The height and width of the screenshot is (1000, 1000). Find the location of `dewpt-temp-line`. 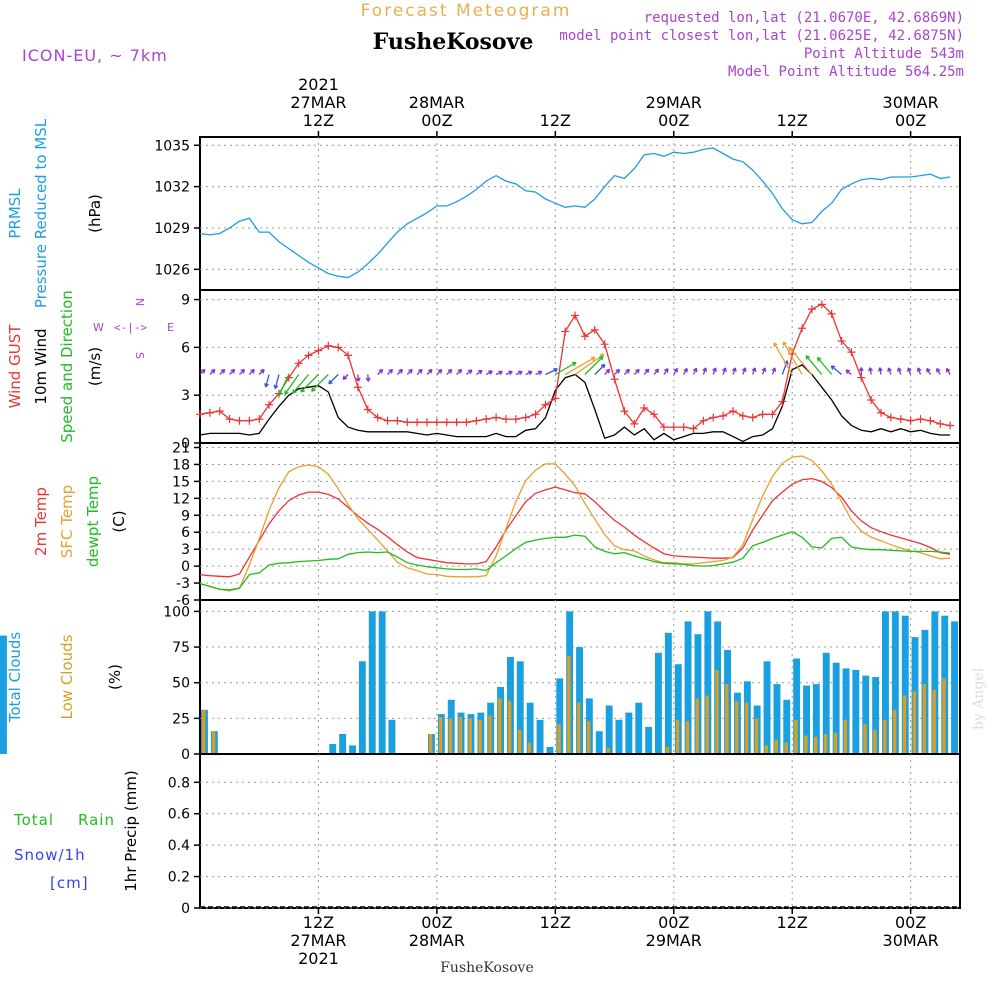

dewpt-temp-line is located at coordinates (575, 560).